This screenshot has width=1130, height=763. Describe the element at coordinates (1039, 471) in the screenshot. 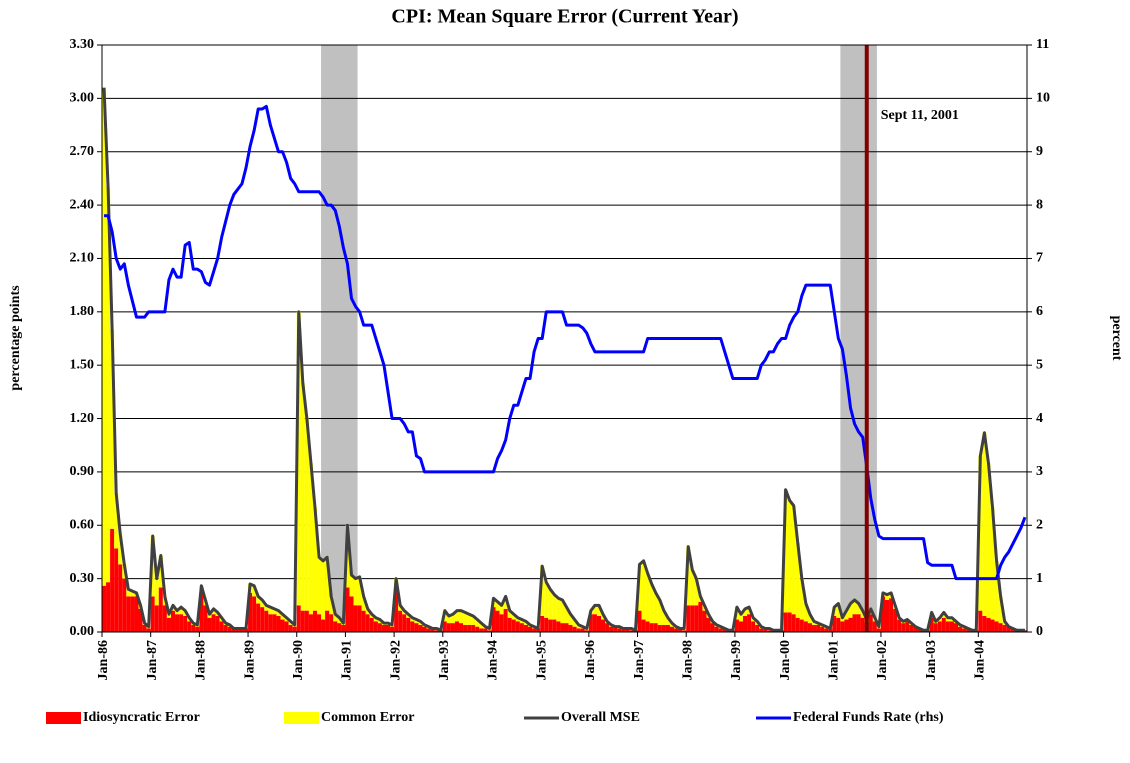

I see `y2-tick-label: 3` at that location.